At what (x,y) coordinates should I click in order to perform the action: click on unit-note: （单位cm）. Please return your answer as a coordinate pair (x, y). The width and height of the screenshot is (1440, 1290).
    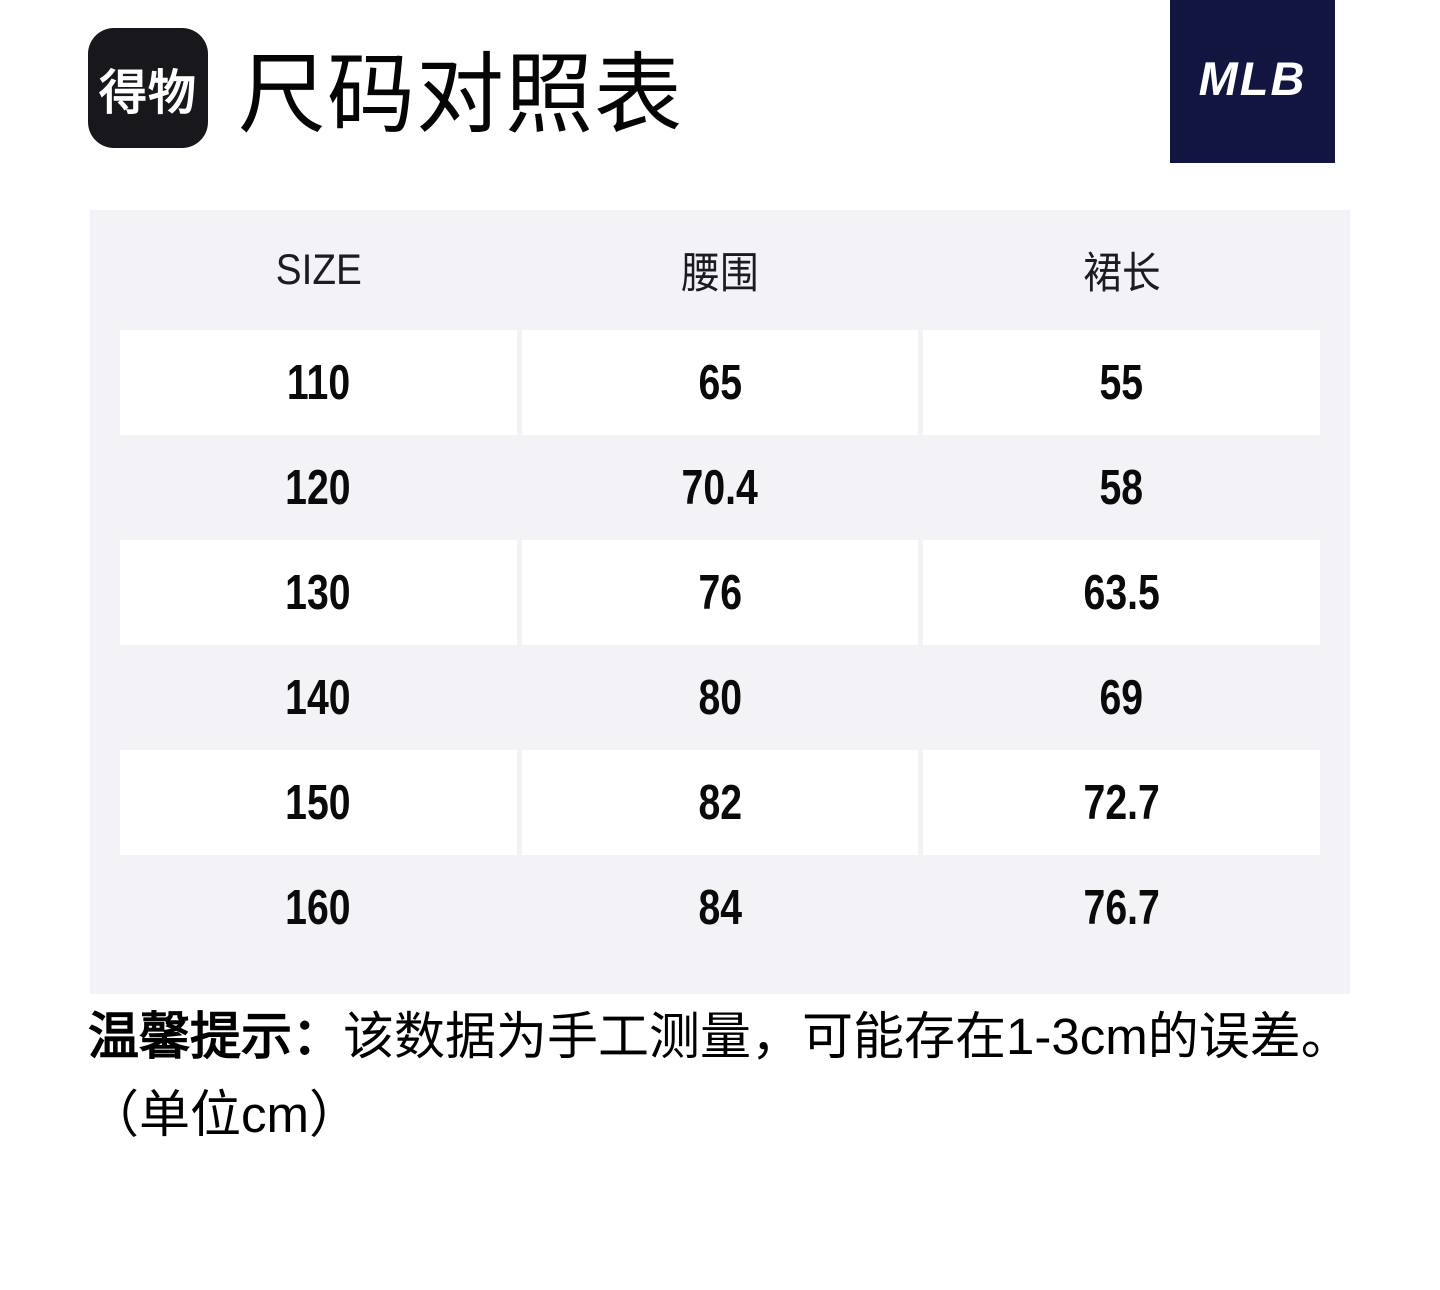
    Looking at the image, I should click on (224, 1114).